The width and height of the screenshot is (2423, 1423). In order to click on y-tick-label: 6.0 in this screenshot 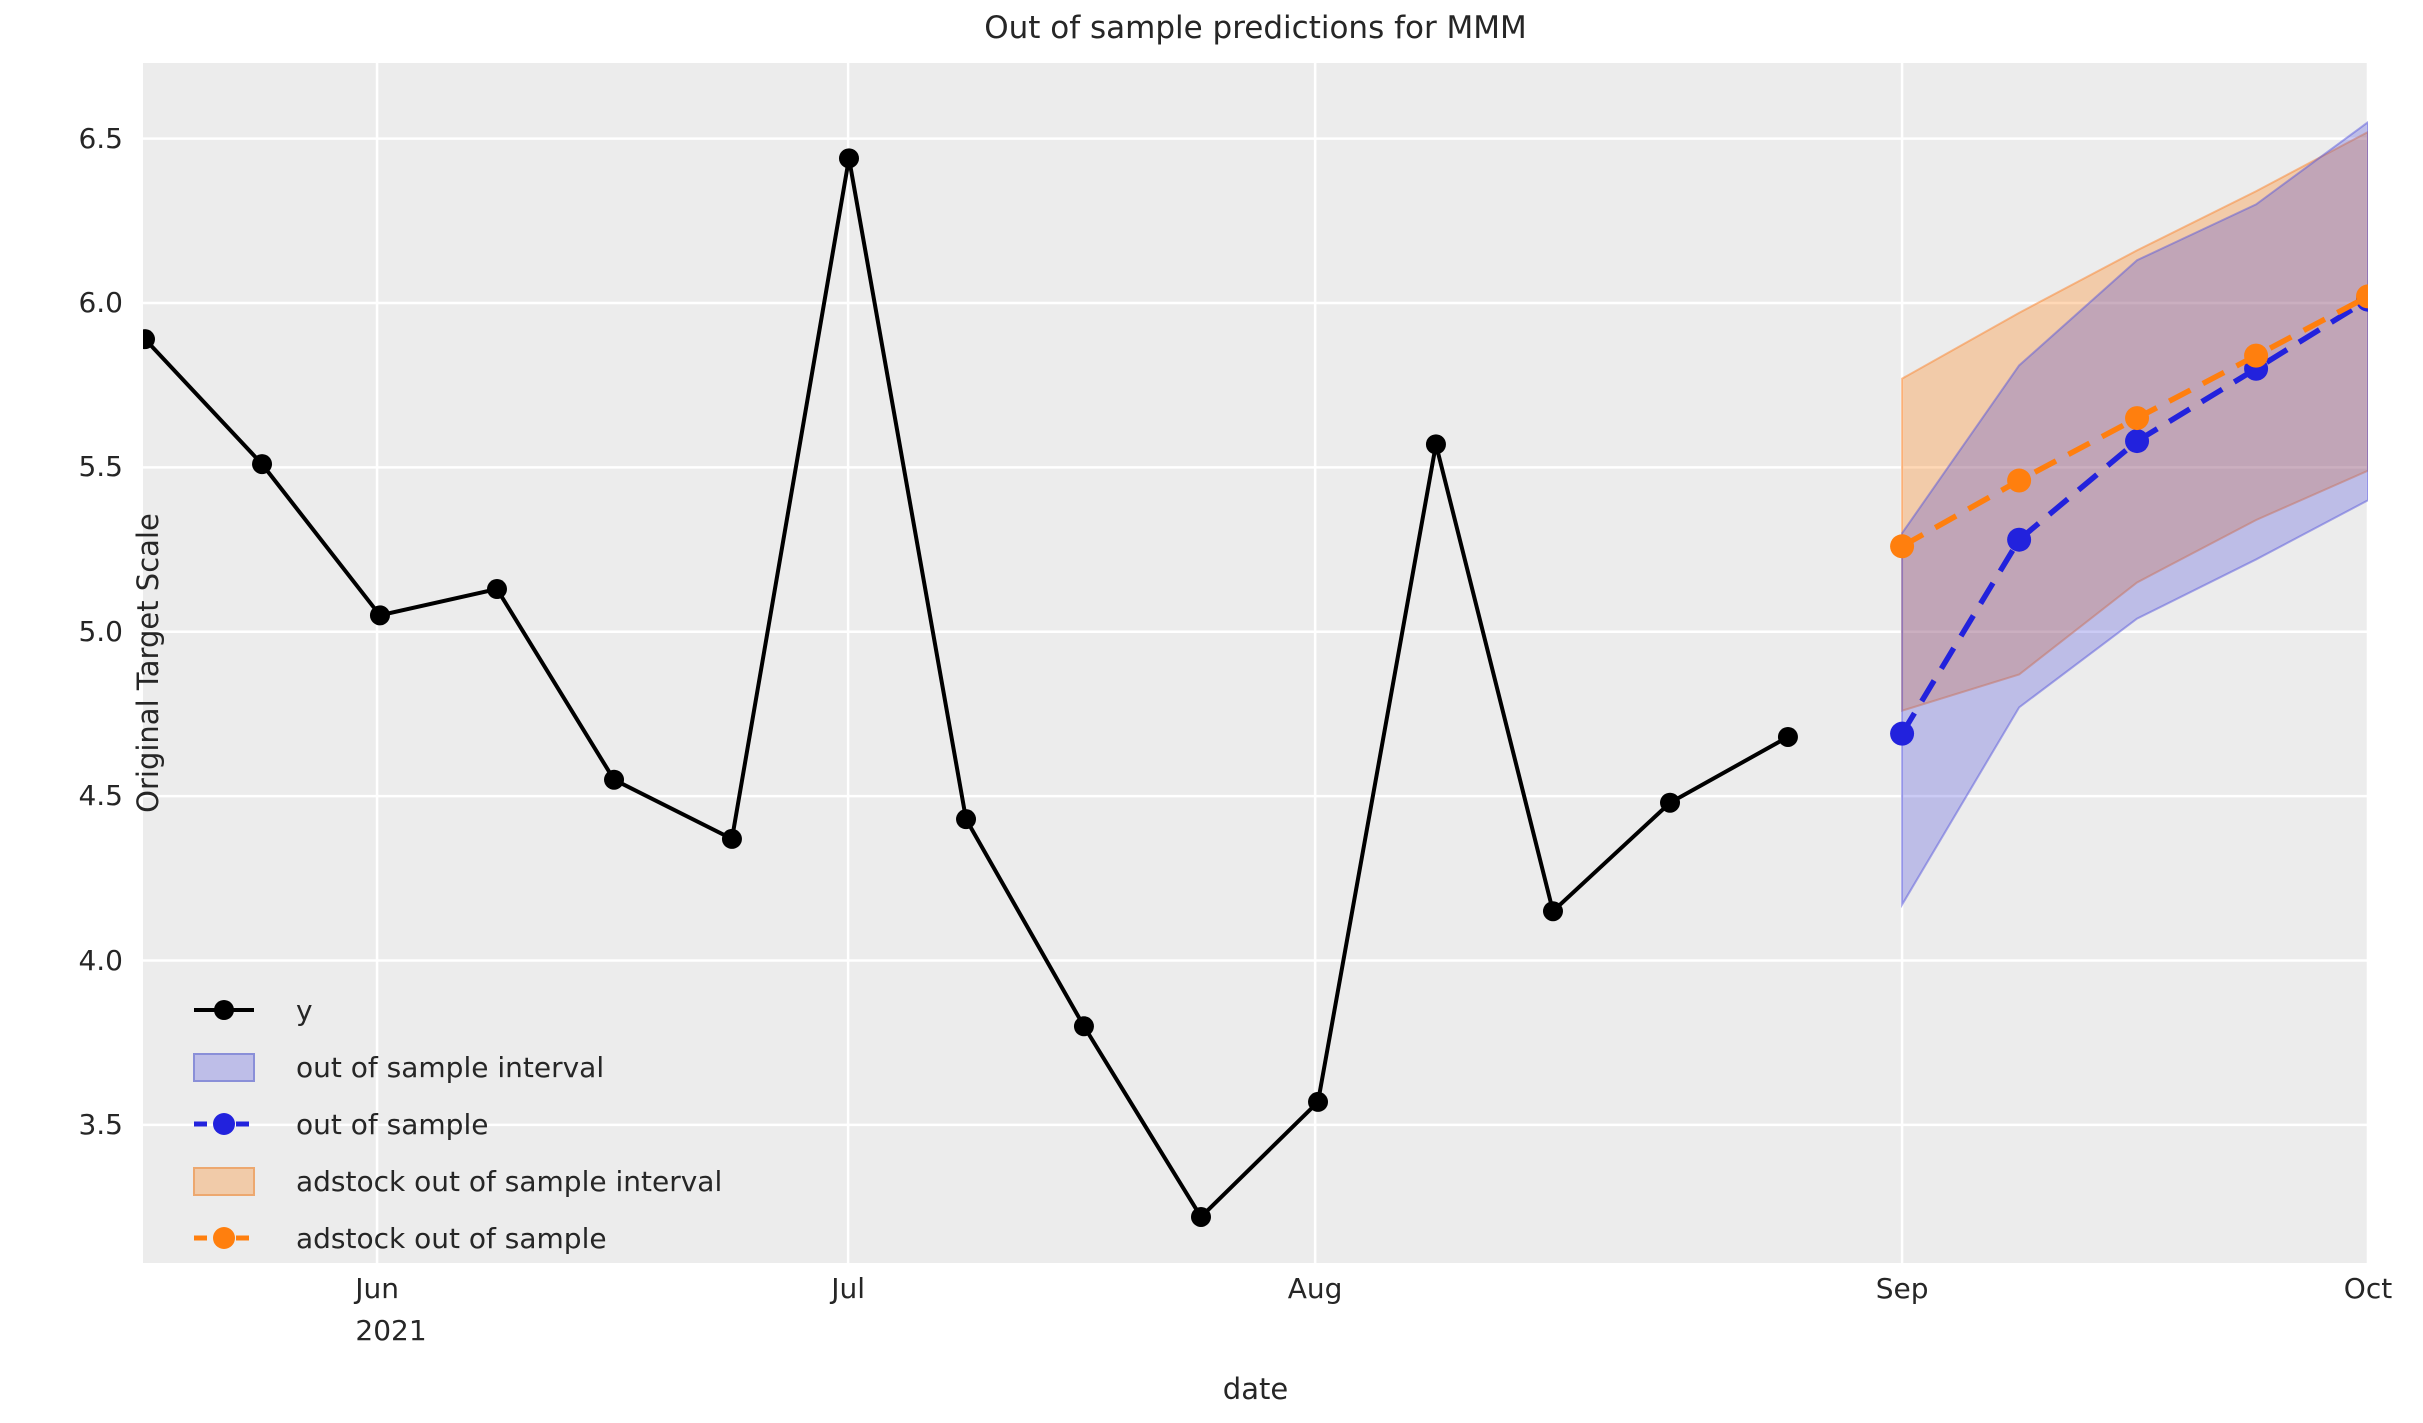, I will do `click(100, 302)`.